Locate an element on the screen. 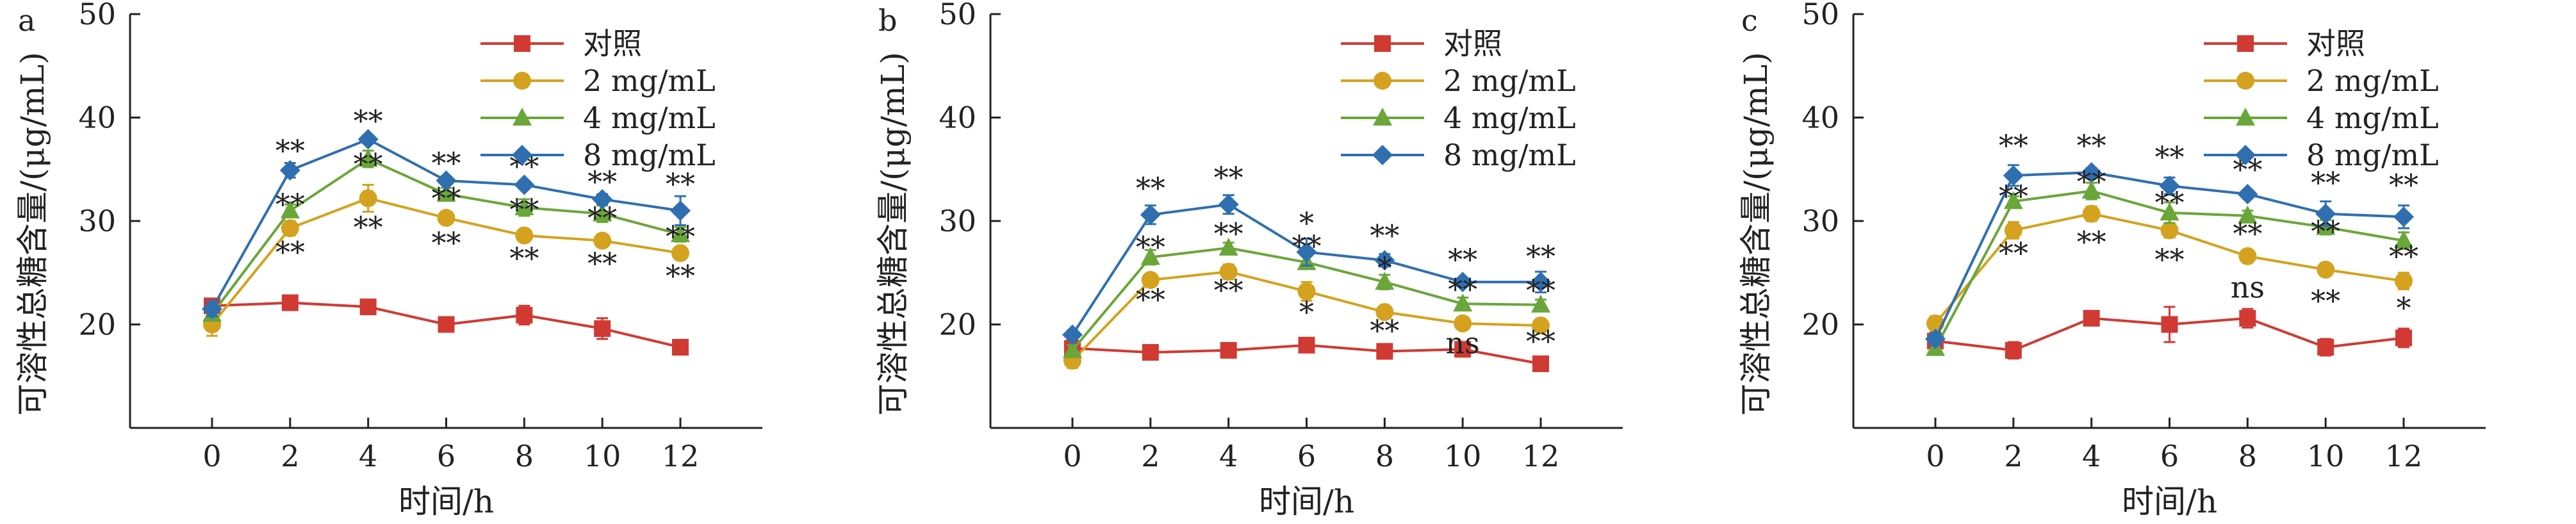 This screenshot has width=2576, height=524. x-tick-label: 0 is located at coordinates (211, 456).